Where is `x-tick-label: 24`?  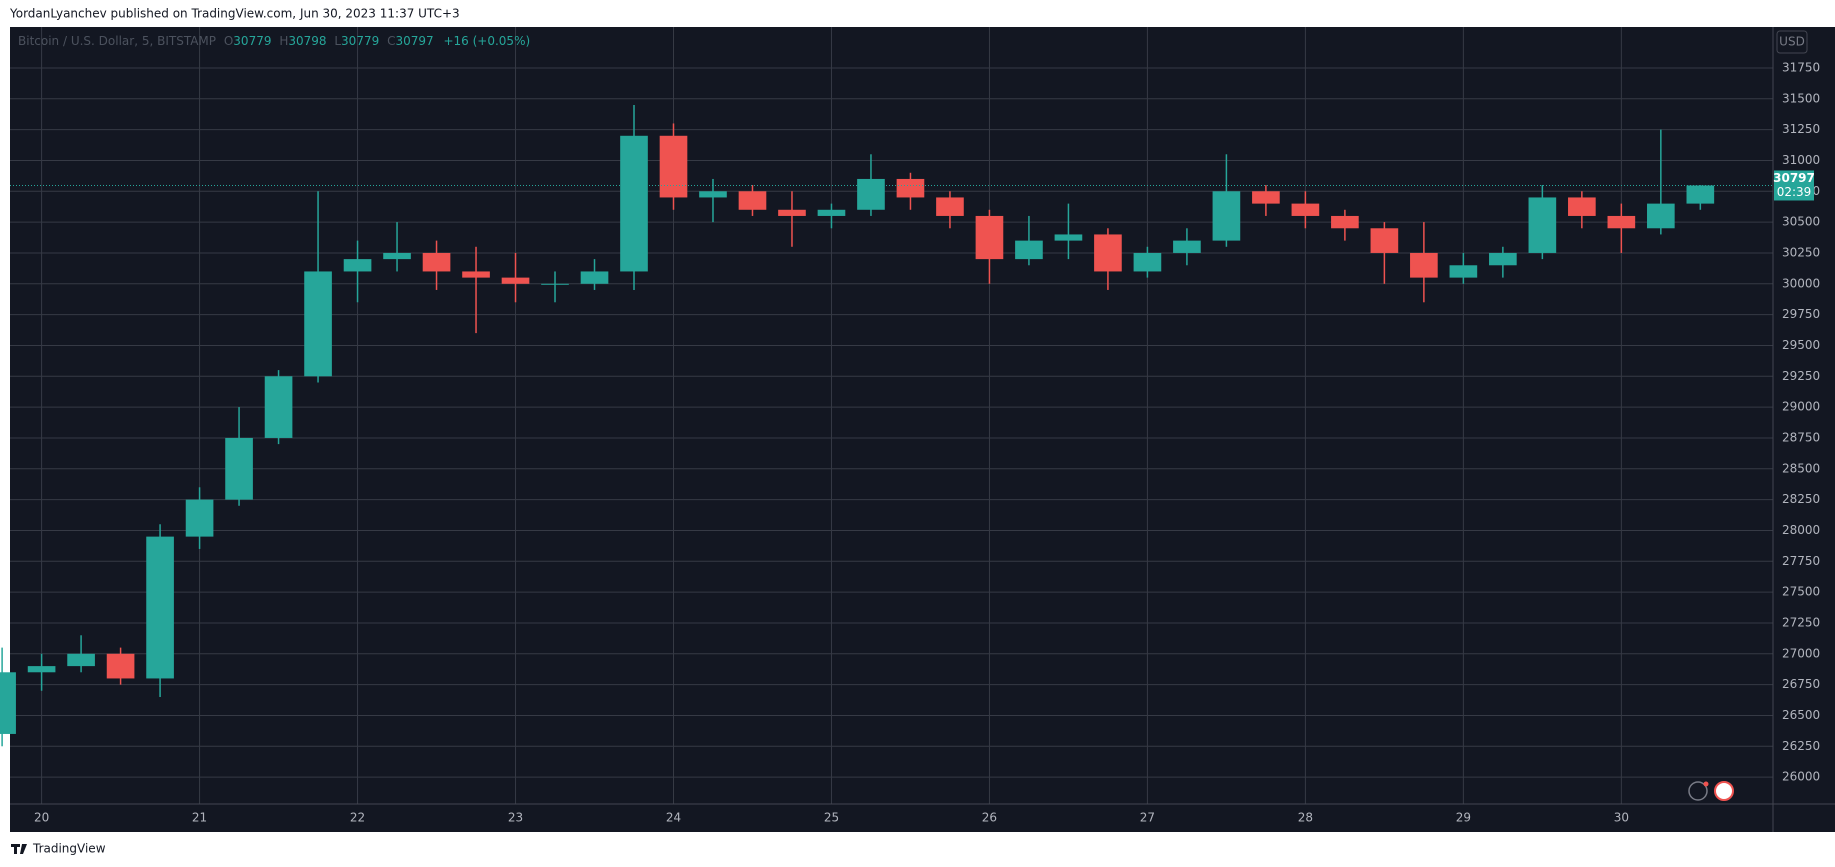 x-tick-label: 24 is located at coordinates (673, 818).